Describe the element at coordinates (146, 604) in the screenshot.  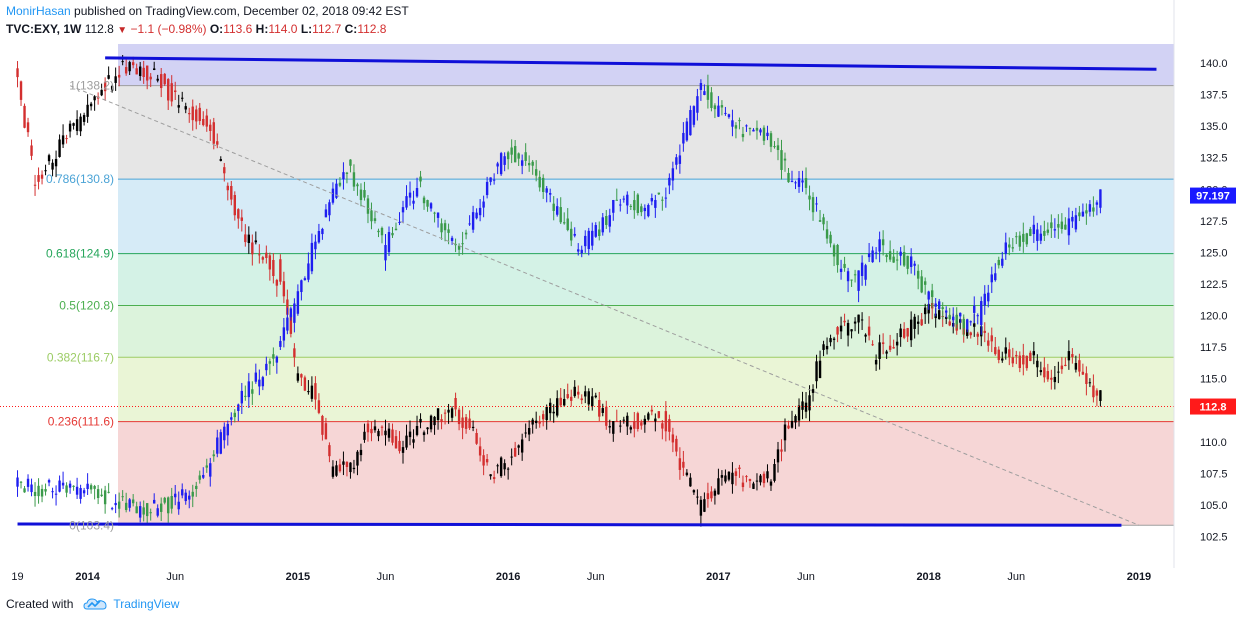
I see `tradingview-link: TradingView` at that location.